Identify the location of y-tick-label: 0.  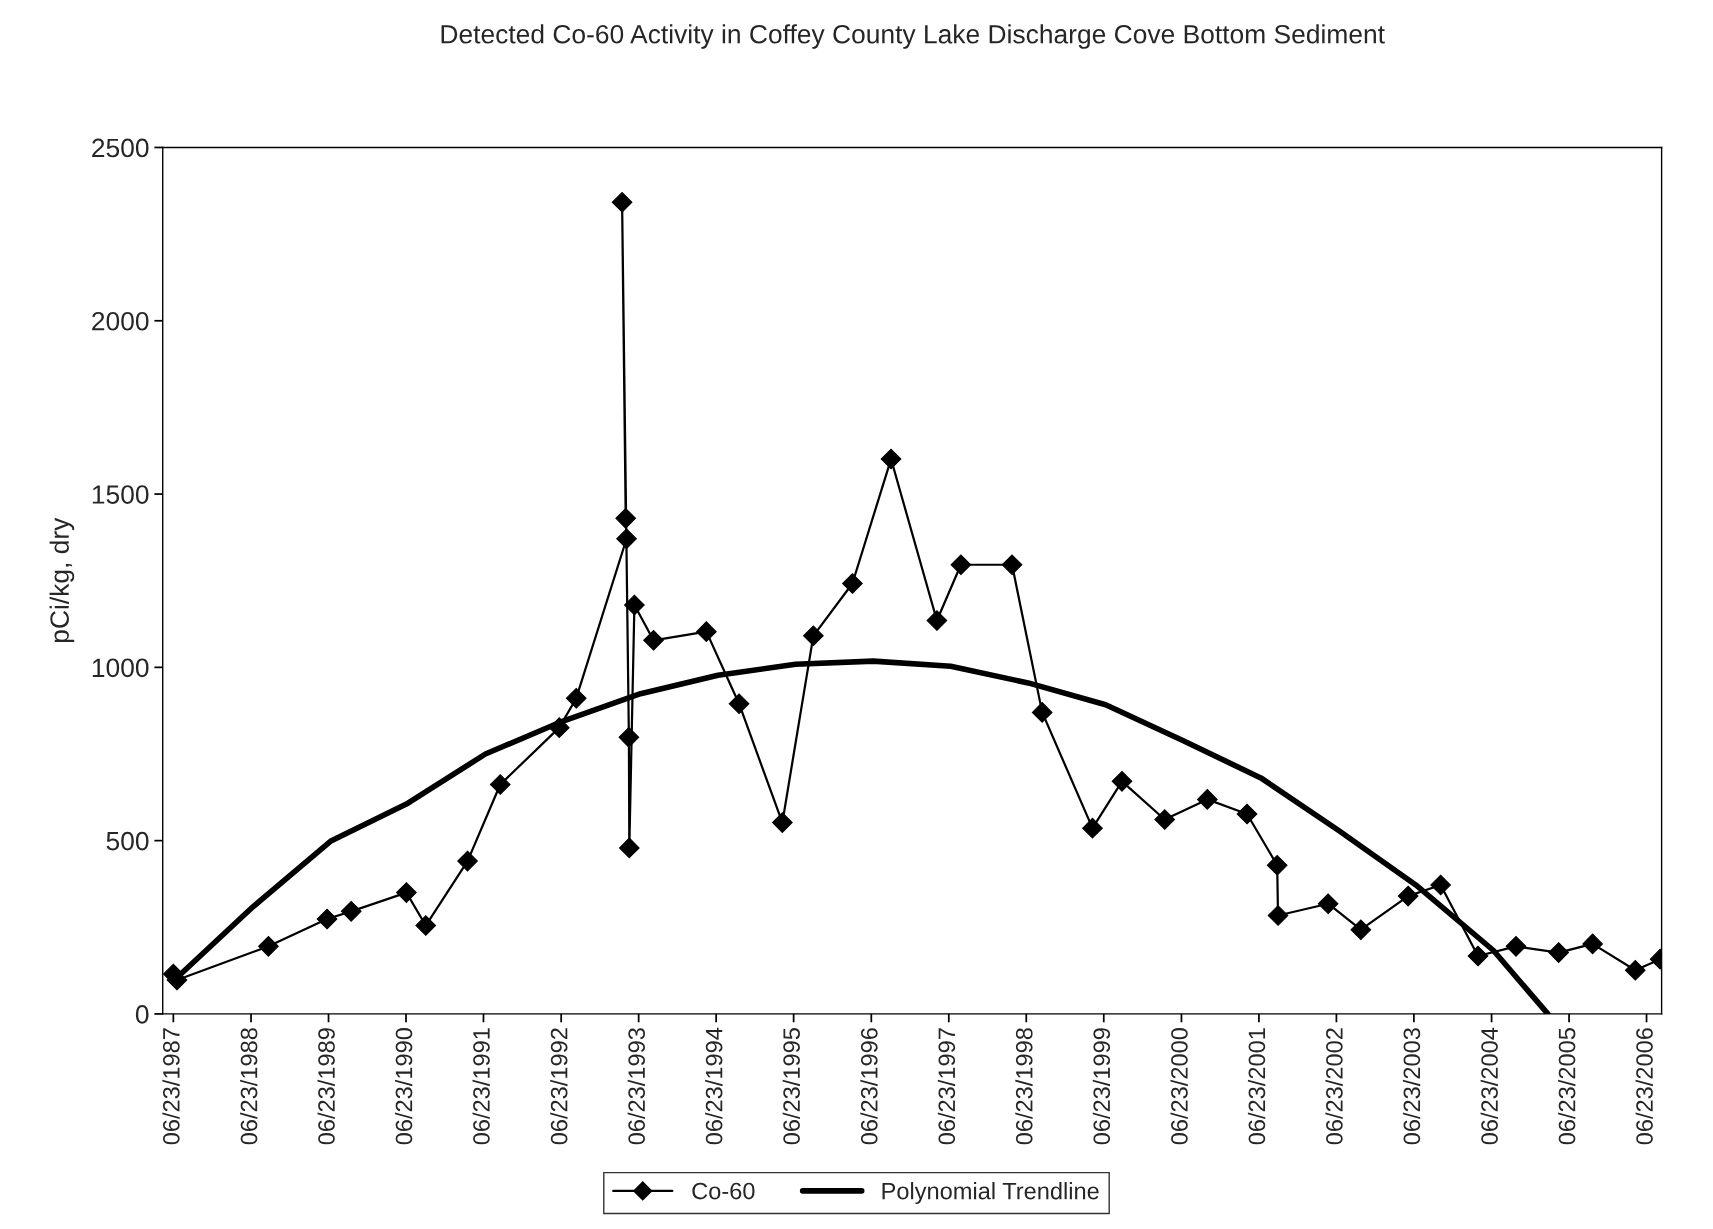
(142, 1014).